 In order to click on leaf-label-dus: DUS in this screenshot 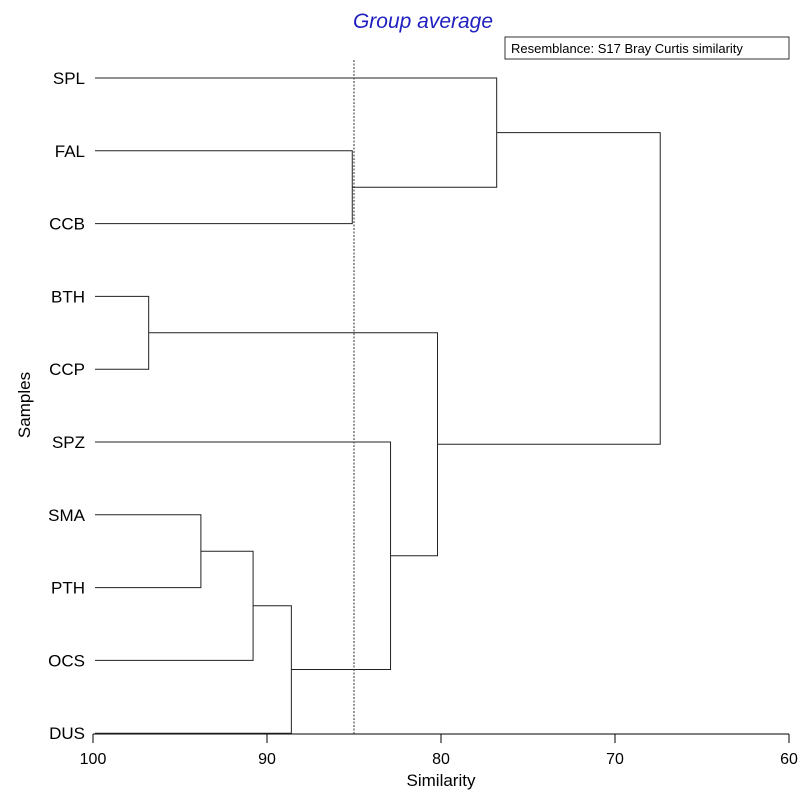, I will do `click(67, 733)`.